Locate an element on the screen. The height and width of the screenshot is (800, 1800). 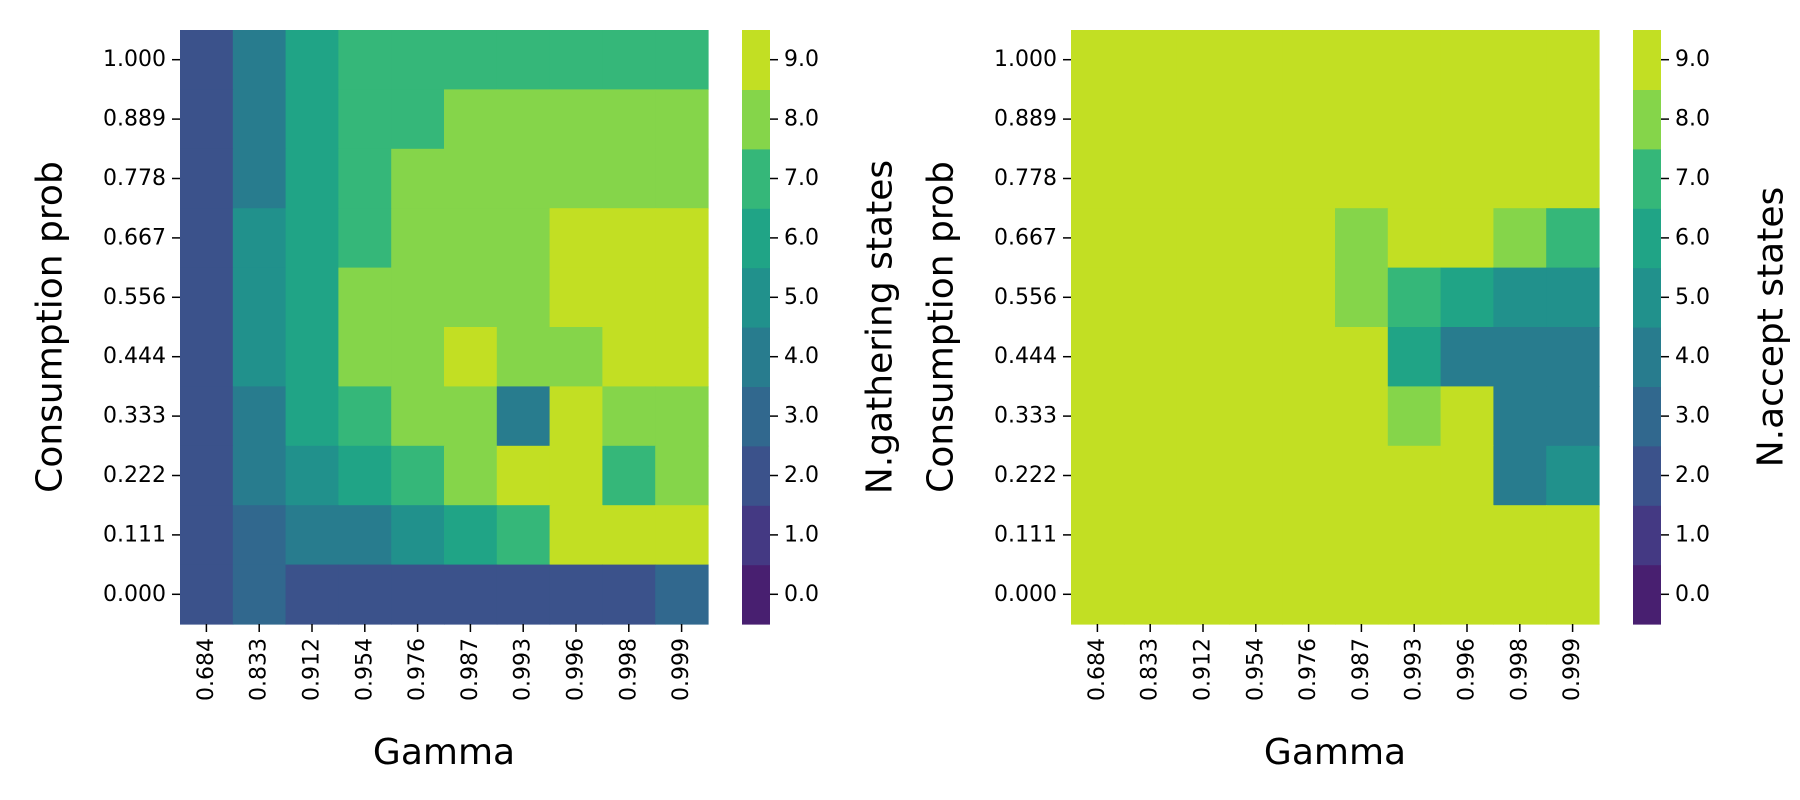
colorbar-tick-label: 1.0 is located at coordinates (801, 534).